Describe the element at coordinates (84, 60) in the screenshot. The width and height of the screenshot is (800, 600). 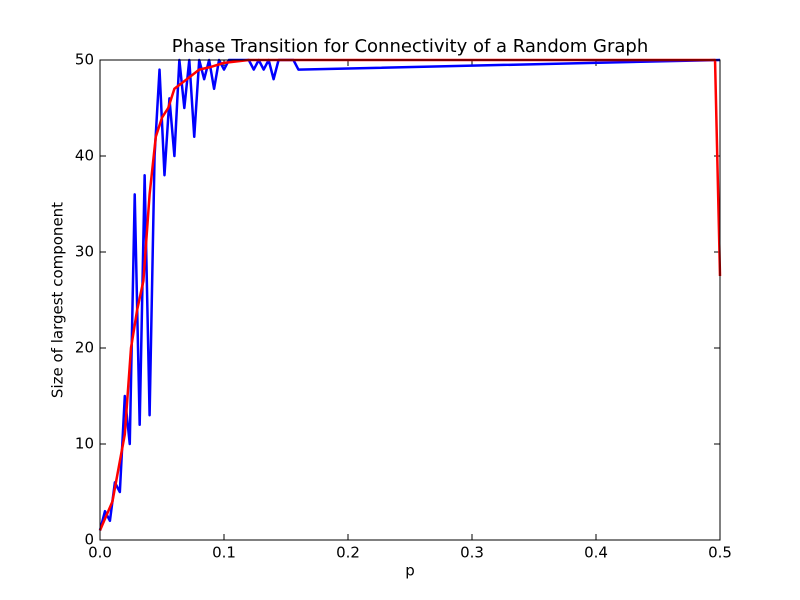
I see `y-tick-label: 50` at that location.